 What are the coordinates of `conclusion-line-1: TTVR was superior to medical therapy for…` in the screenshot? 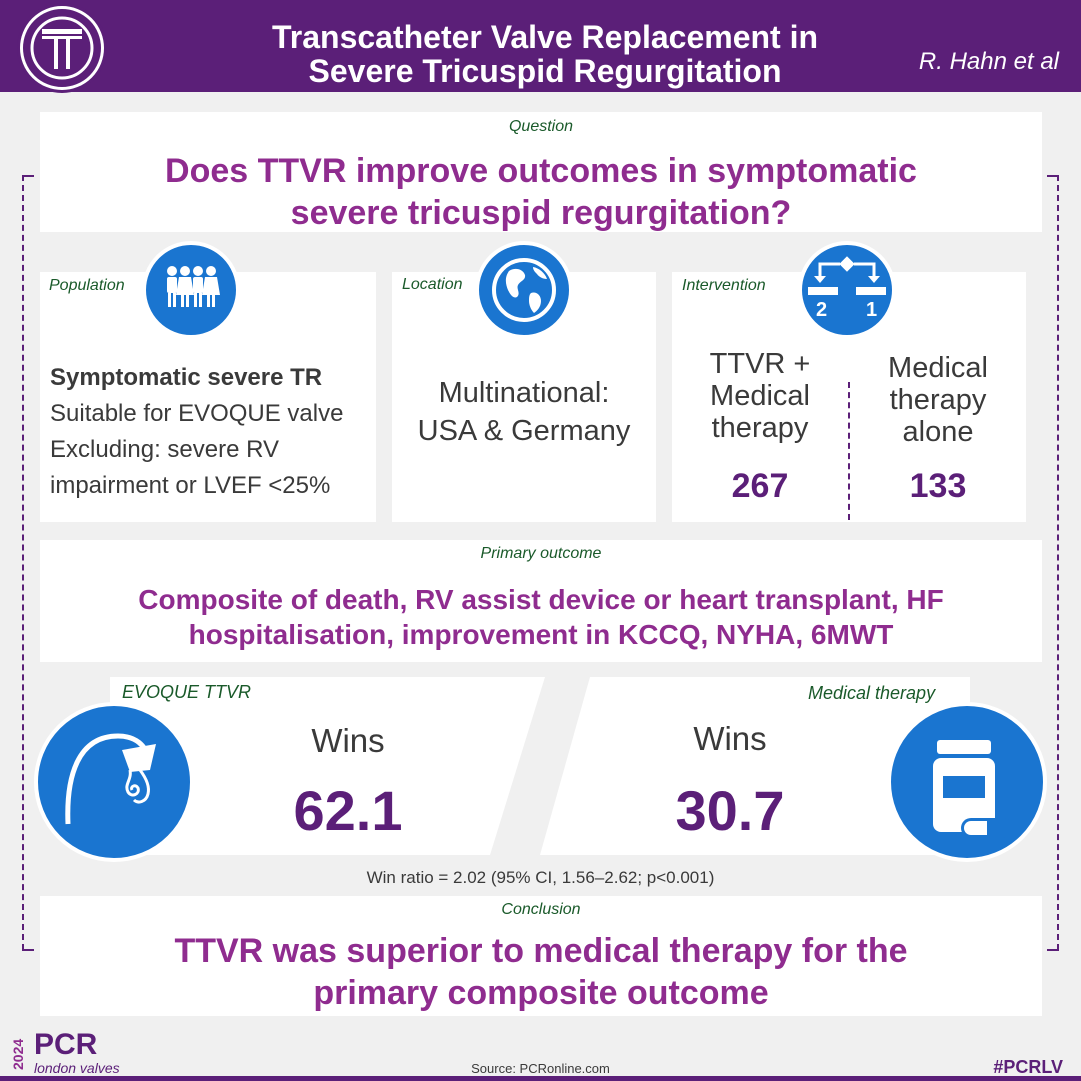 It's located at (541, 951).